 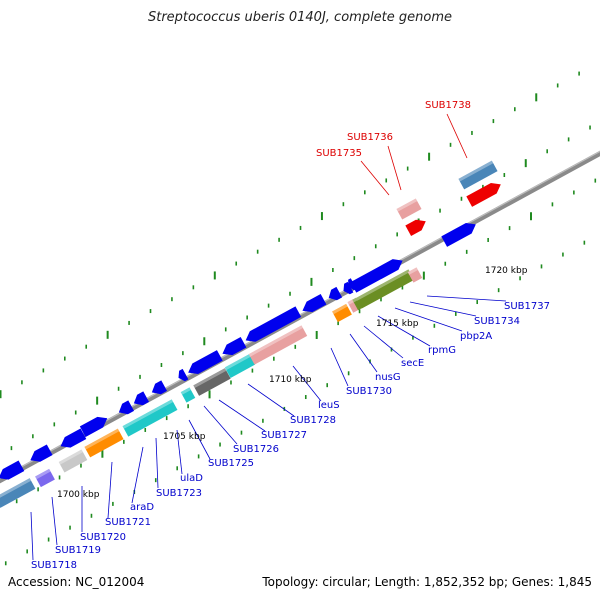 I want to click on gene-label: leuS, so click(x=329, y=405).